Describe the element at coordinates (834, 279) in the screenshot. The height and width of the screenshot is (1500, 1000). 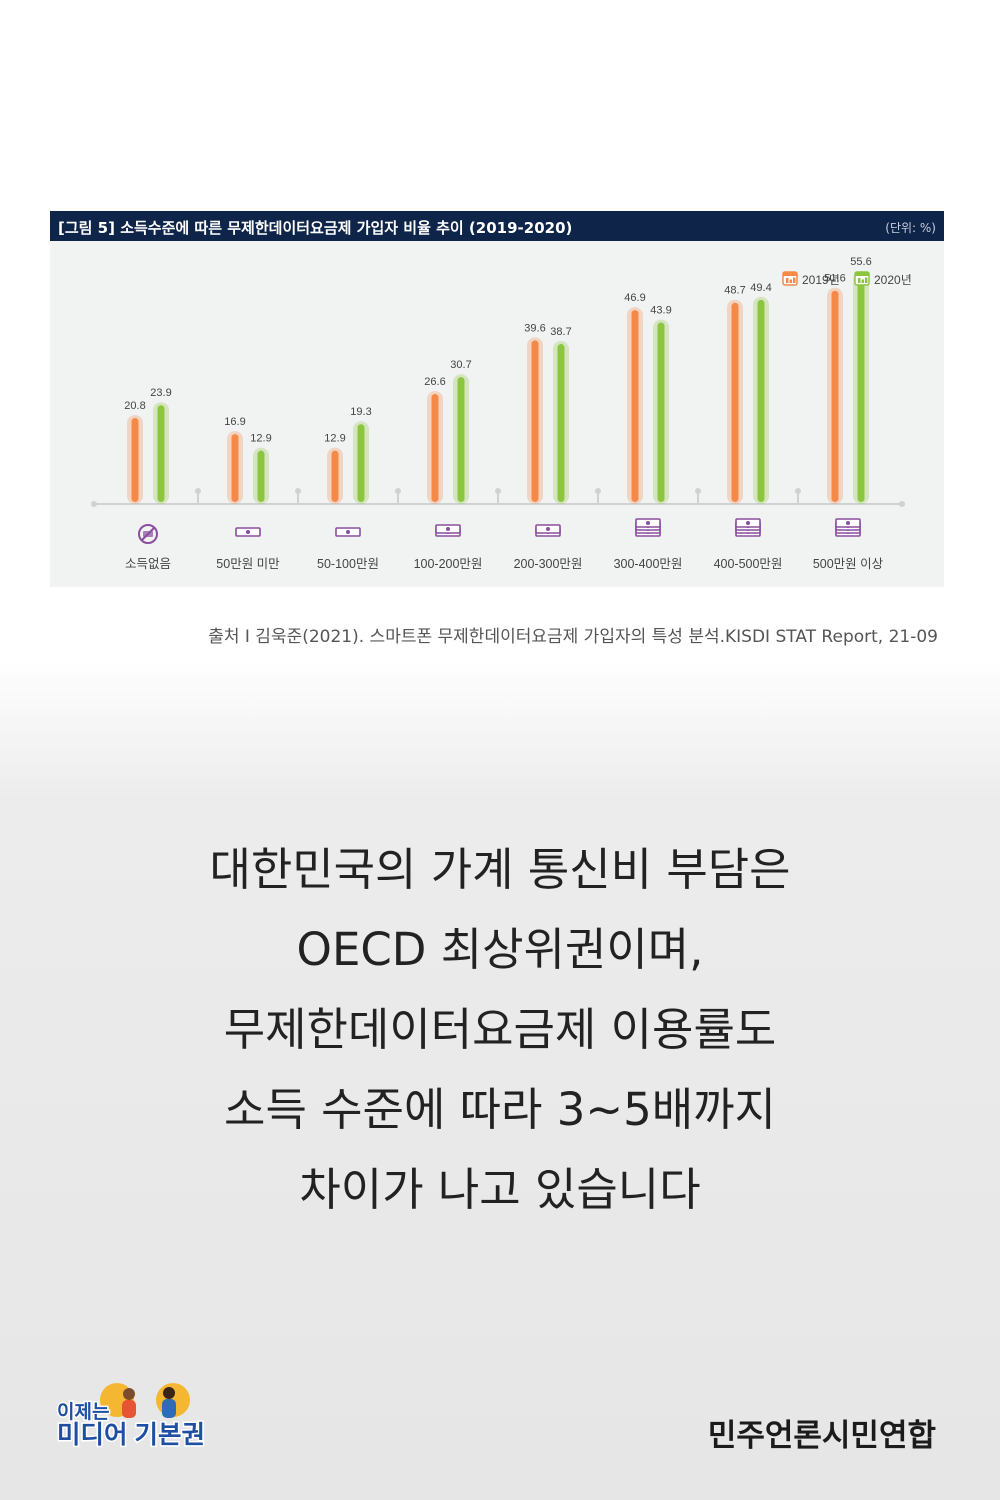
I see `data-label: 51.6` at that location.